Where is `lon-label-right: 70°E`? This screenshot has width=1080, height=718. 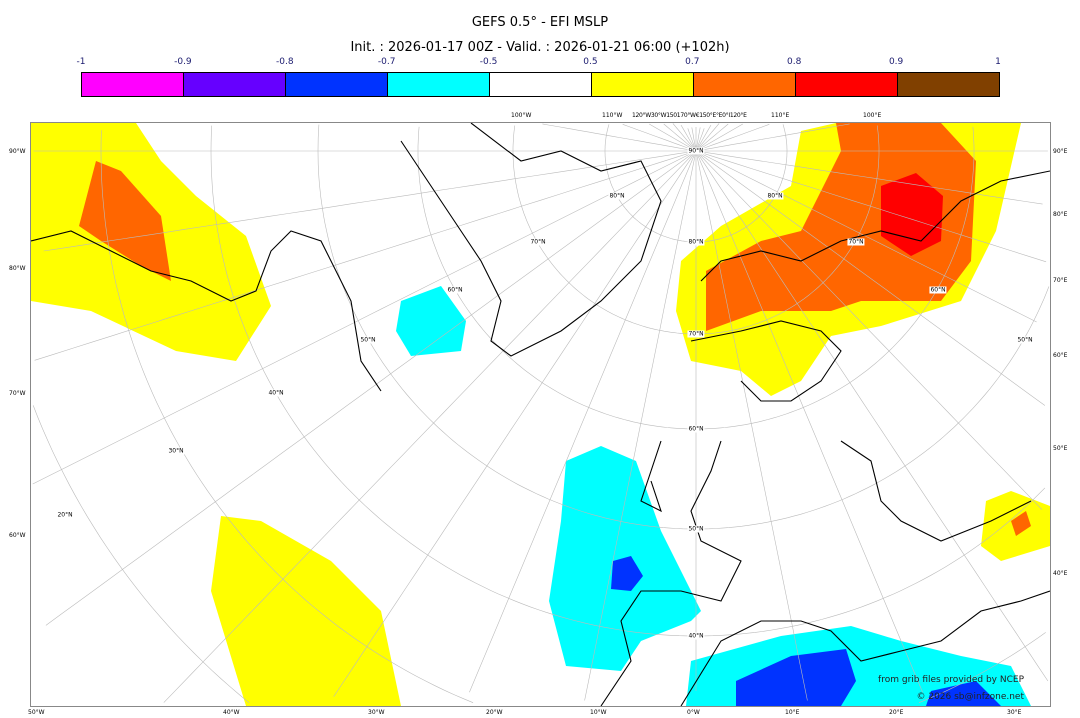
lon-label-right: 70°E is located at coordinates (1060, 280).